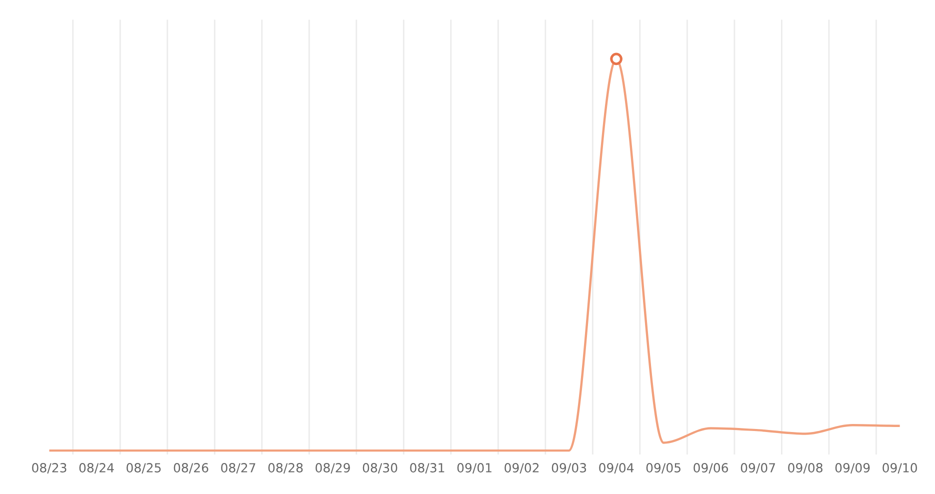 The image size is (935, 494). What do you see at coordinates (49, 468) in the screenshot?
I see `x-tick-label: 08/23` at bounding box center [49, 468].